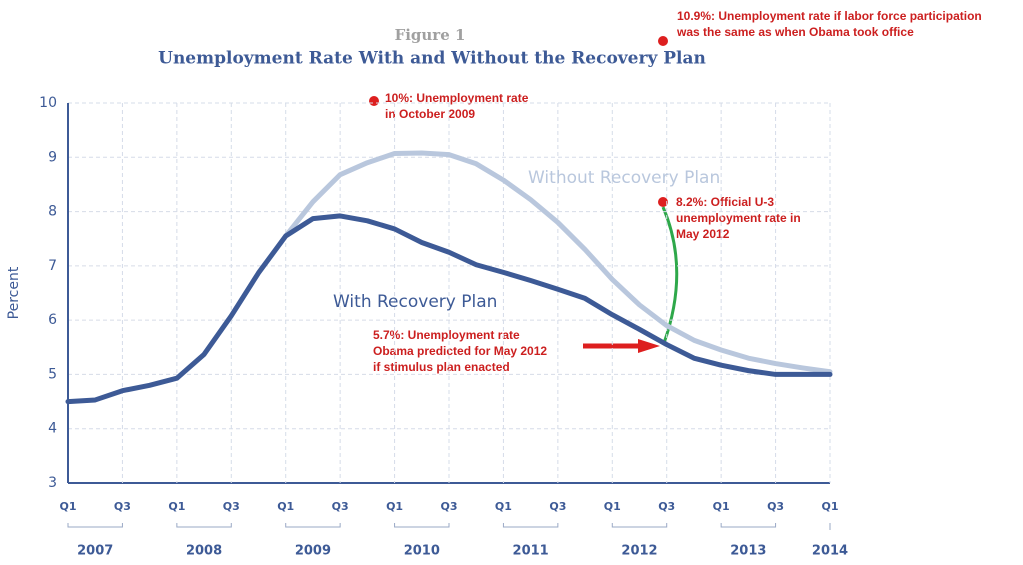 The width and height of the screenshot is (1023, 565). What do you see at coordinates (830, 551) in the screenshot?
I see `year-label: 2014` at bounding box center [830, 551].